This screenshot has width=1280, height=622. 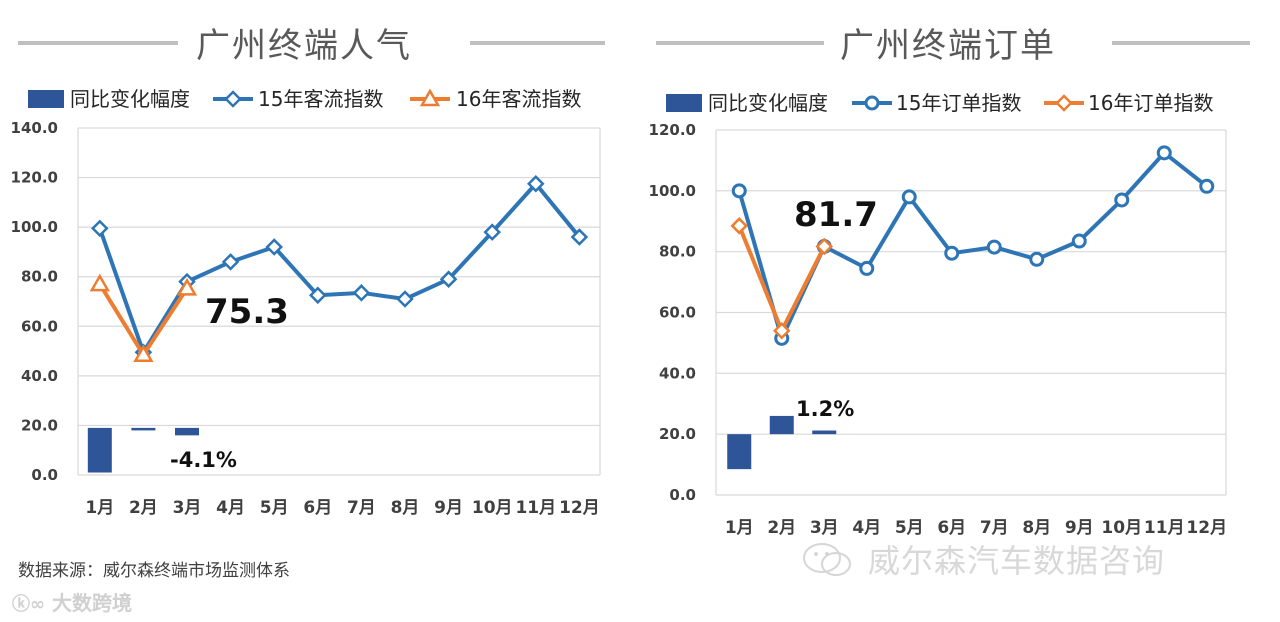 What do you see at coordinates (1150, 103) in the screenshot?
I see `legend-series2-label: 16年订单指数` at bounding box center [1150, 103].